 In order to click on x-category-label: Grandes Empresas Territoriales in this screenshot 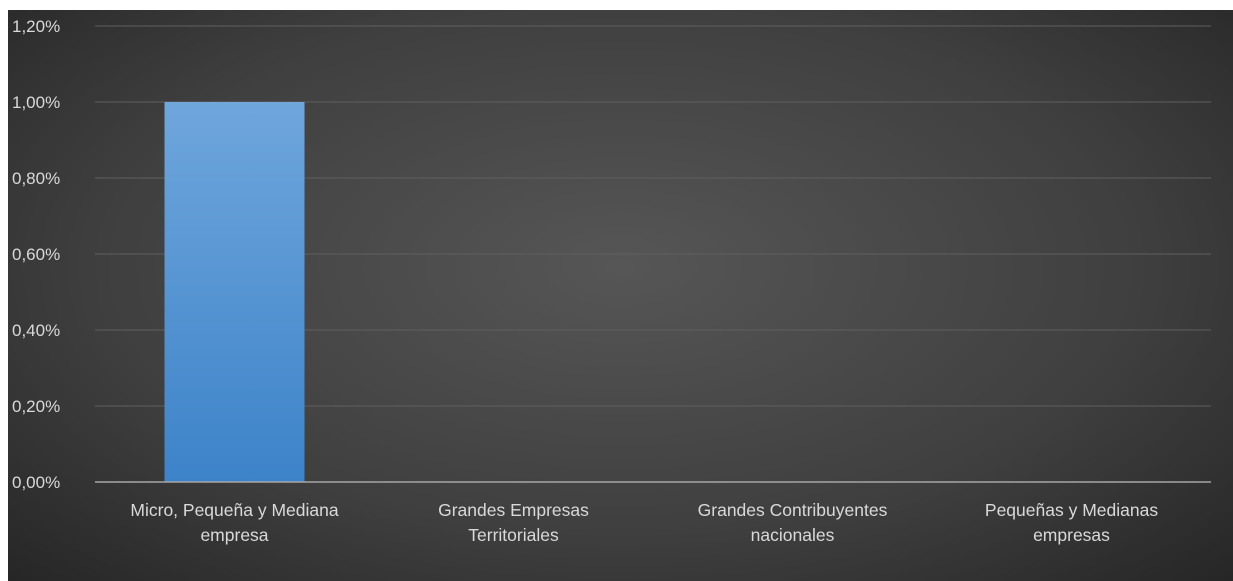, I will do `click(513, 522)`.